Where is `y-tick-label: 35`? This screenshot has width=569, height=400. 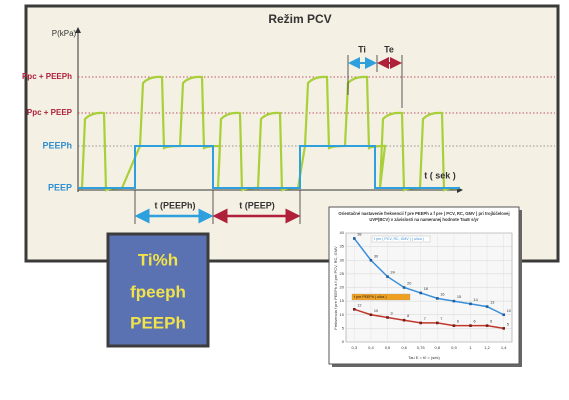 y-tick-label: 35 is located at coordinates (342, 246).